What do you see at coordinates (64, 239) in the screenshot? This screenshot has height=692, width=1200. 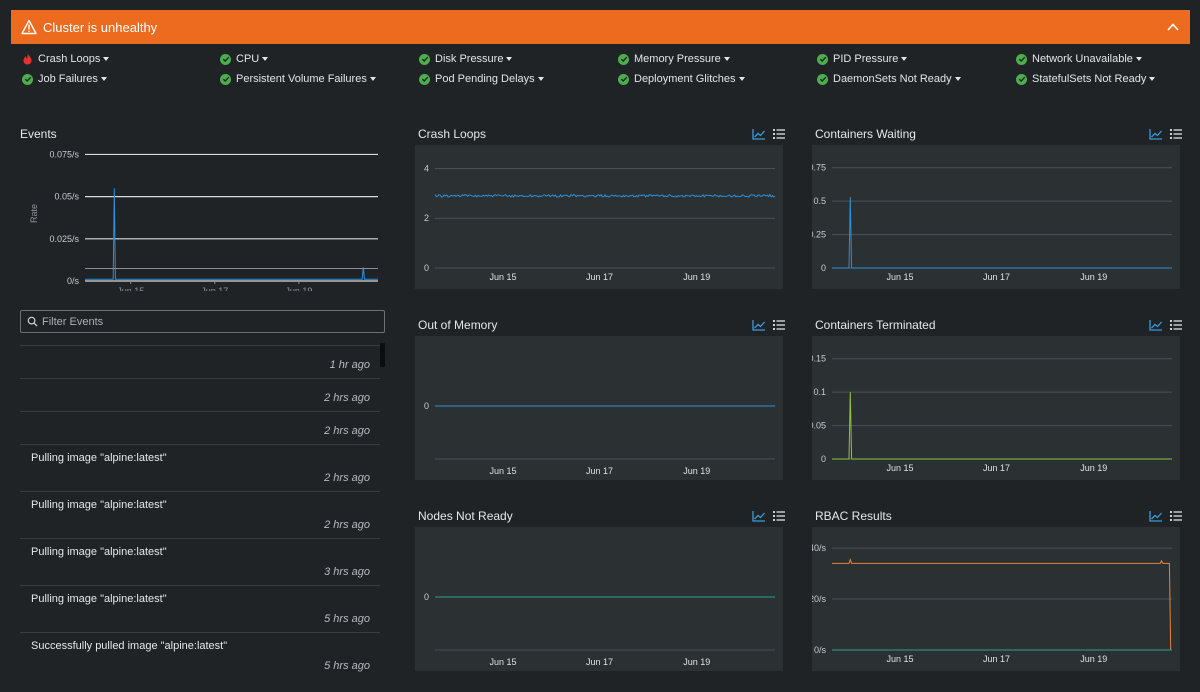 I see `y-tick-label: 0.025/s` at bounding box center [64, 239].